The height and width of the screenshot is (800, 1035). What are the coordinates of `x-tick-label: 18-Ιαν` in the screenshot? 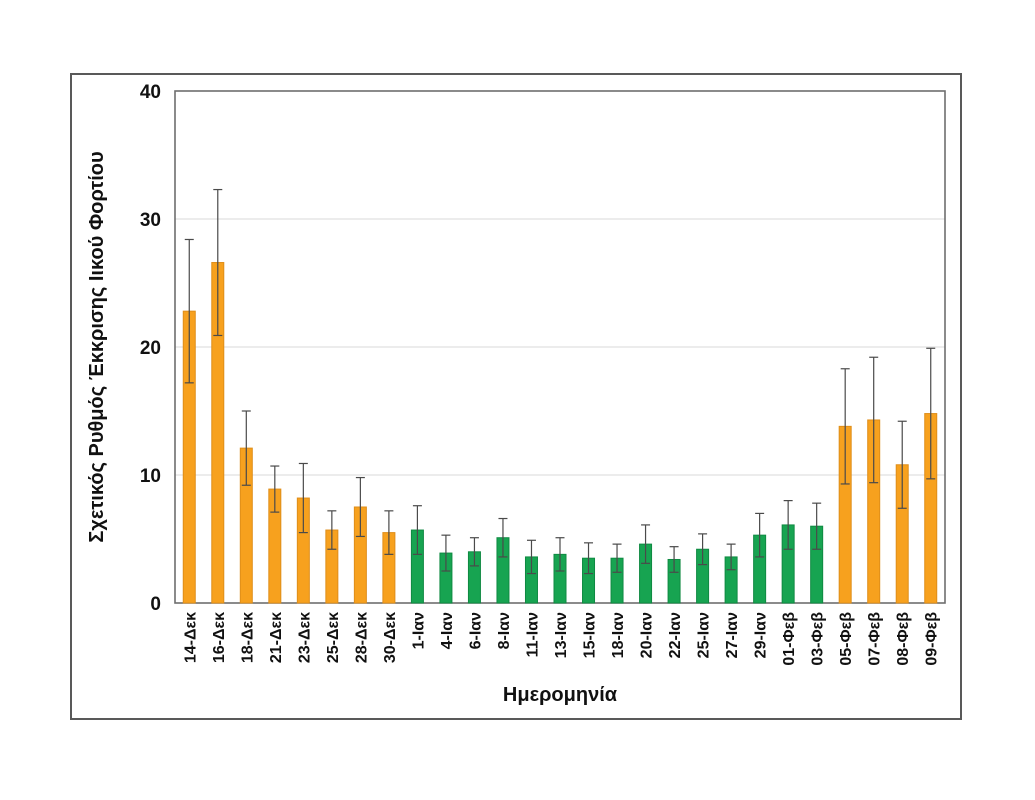 It's located at (618, 635).